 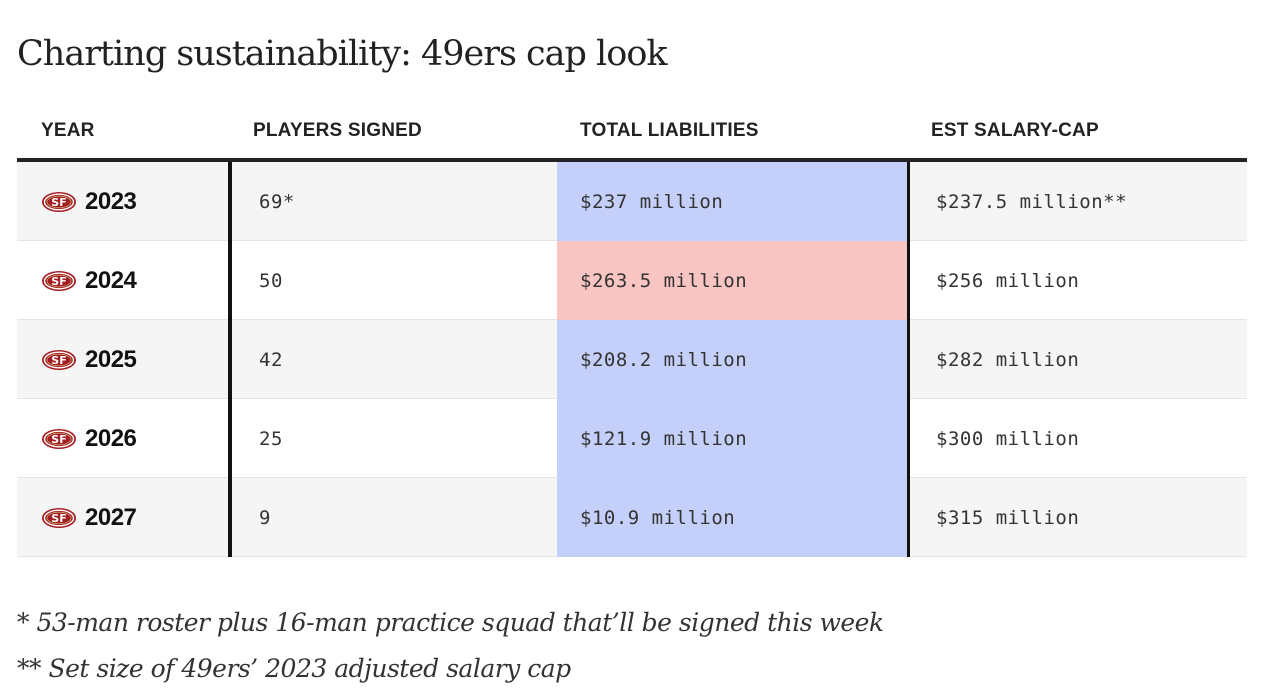 What do you see at coordinates (392, 280) in the screenshot?
I see `players-signed-cell: 50` at bounding box center [392, 280].